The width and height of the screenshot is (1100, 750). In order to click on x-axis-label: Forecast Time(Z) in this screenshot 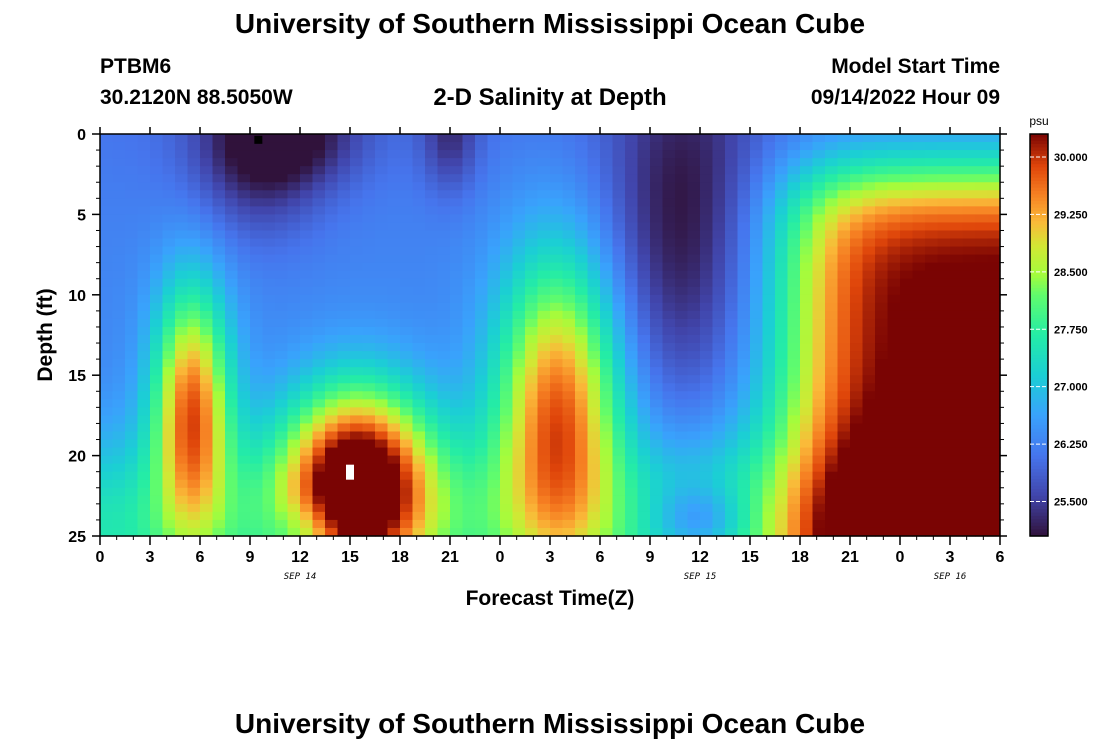, I will do `click(550, 598)`.